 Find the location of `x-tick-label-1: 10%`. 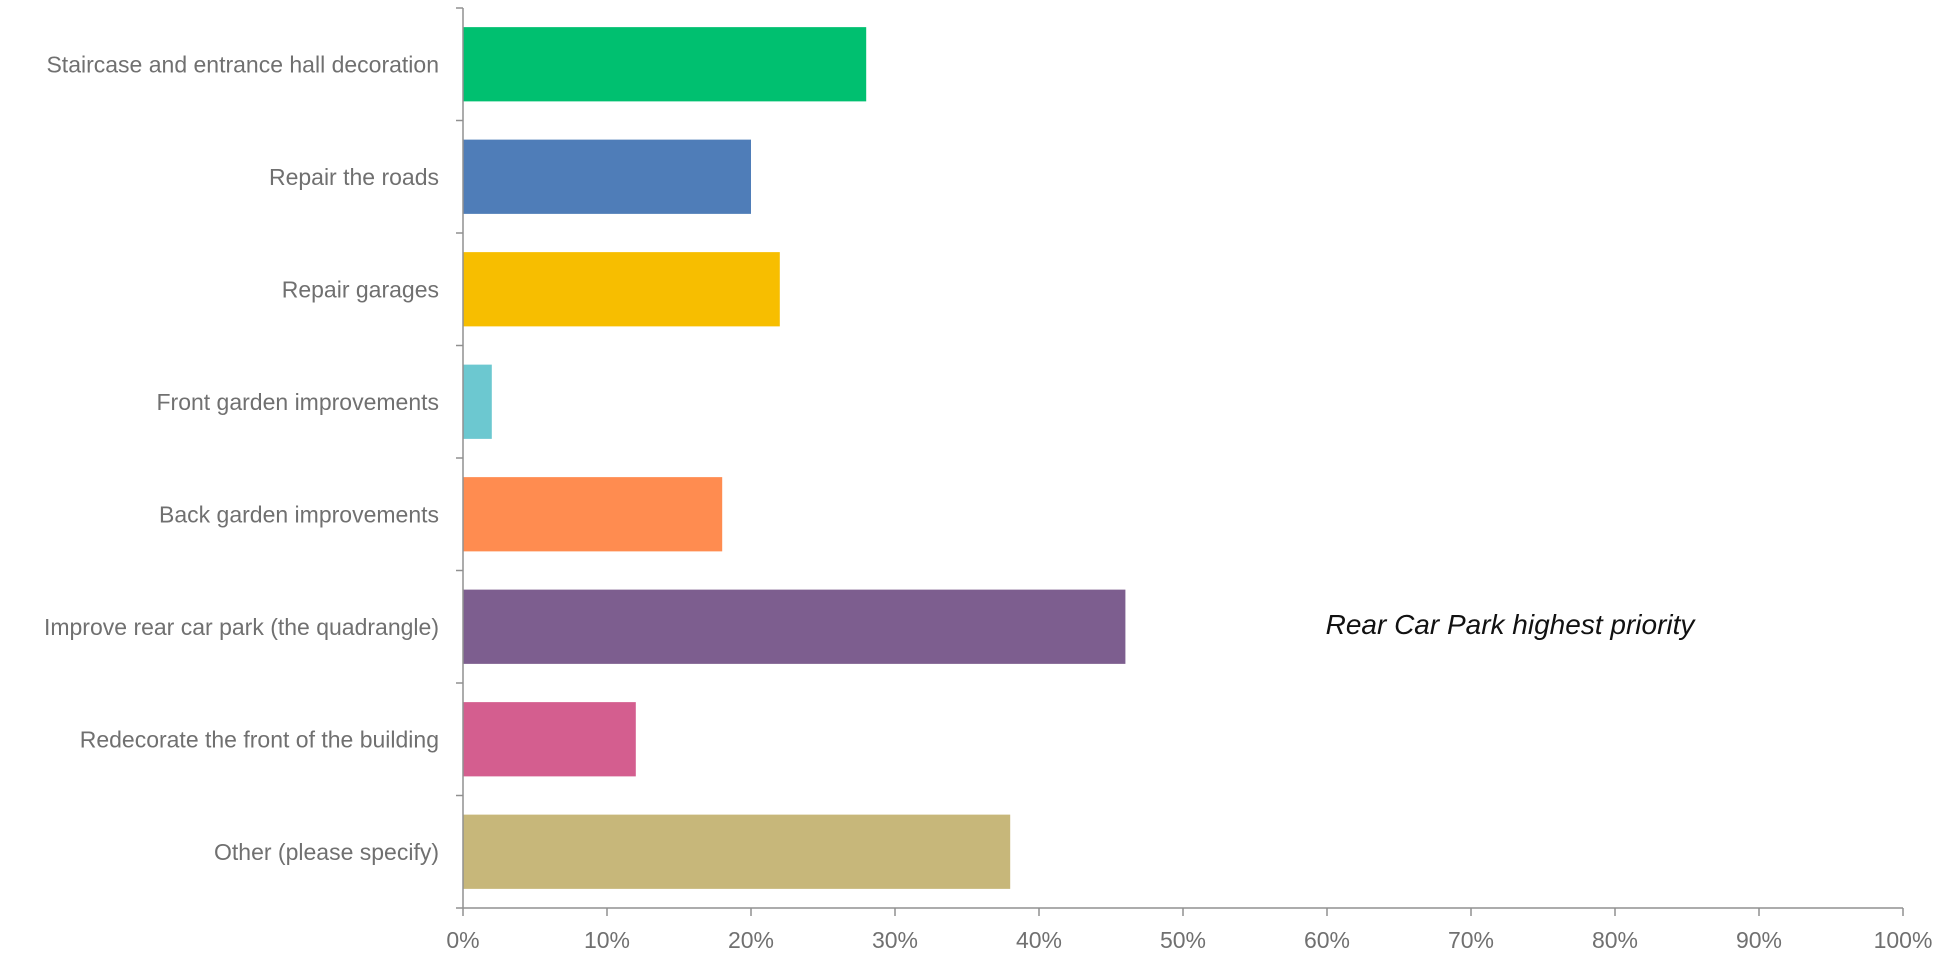

x-tick-label-1: 10% is located at coordinates (607, 940).